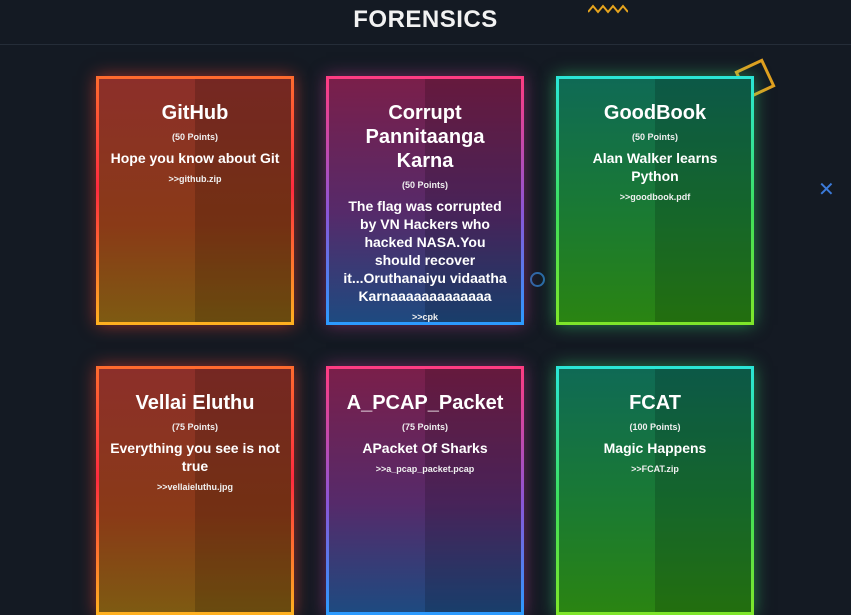 The width and height of the screenshot is (851, 615). I want to click on challenge-title: Corrupt Pannitaanga Karna, so click(425, 137).